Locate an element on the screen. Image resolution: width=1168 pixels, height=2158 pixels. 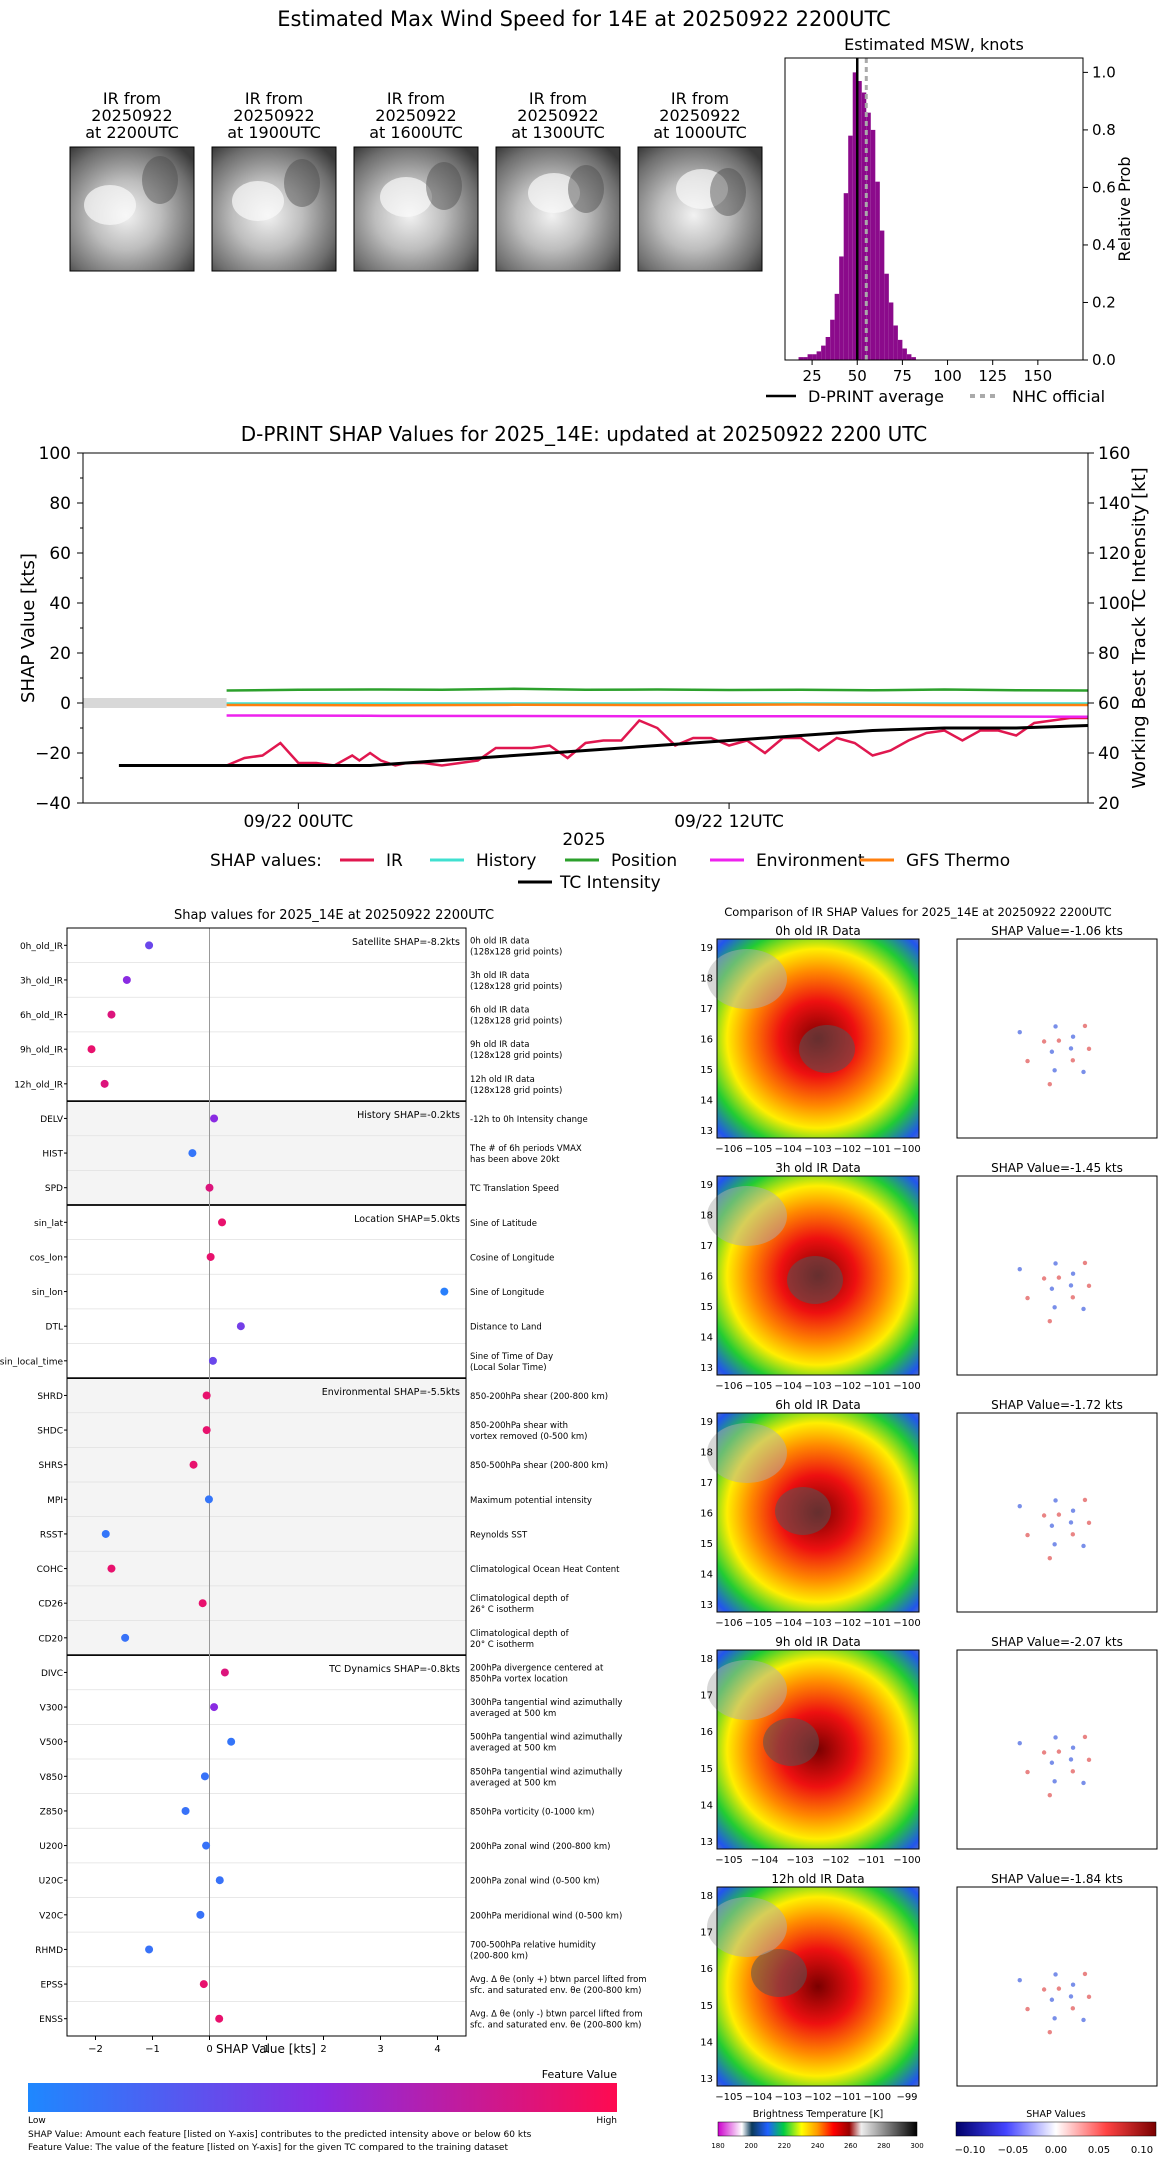
group-label: Environmental SHAP=-5.5kts is located at coordinates (391, 1392).